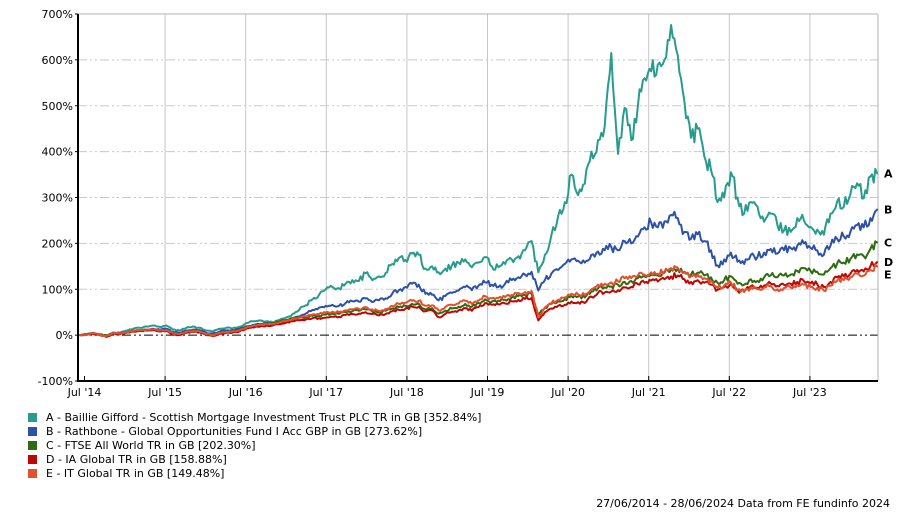  Describe the element at coordinates (57, 289) in the screenshot. I see `y-axis-label: 100%` at that location.